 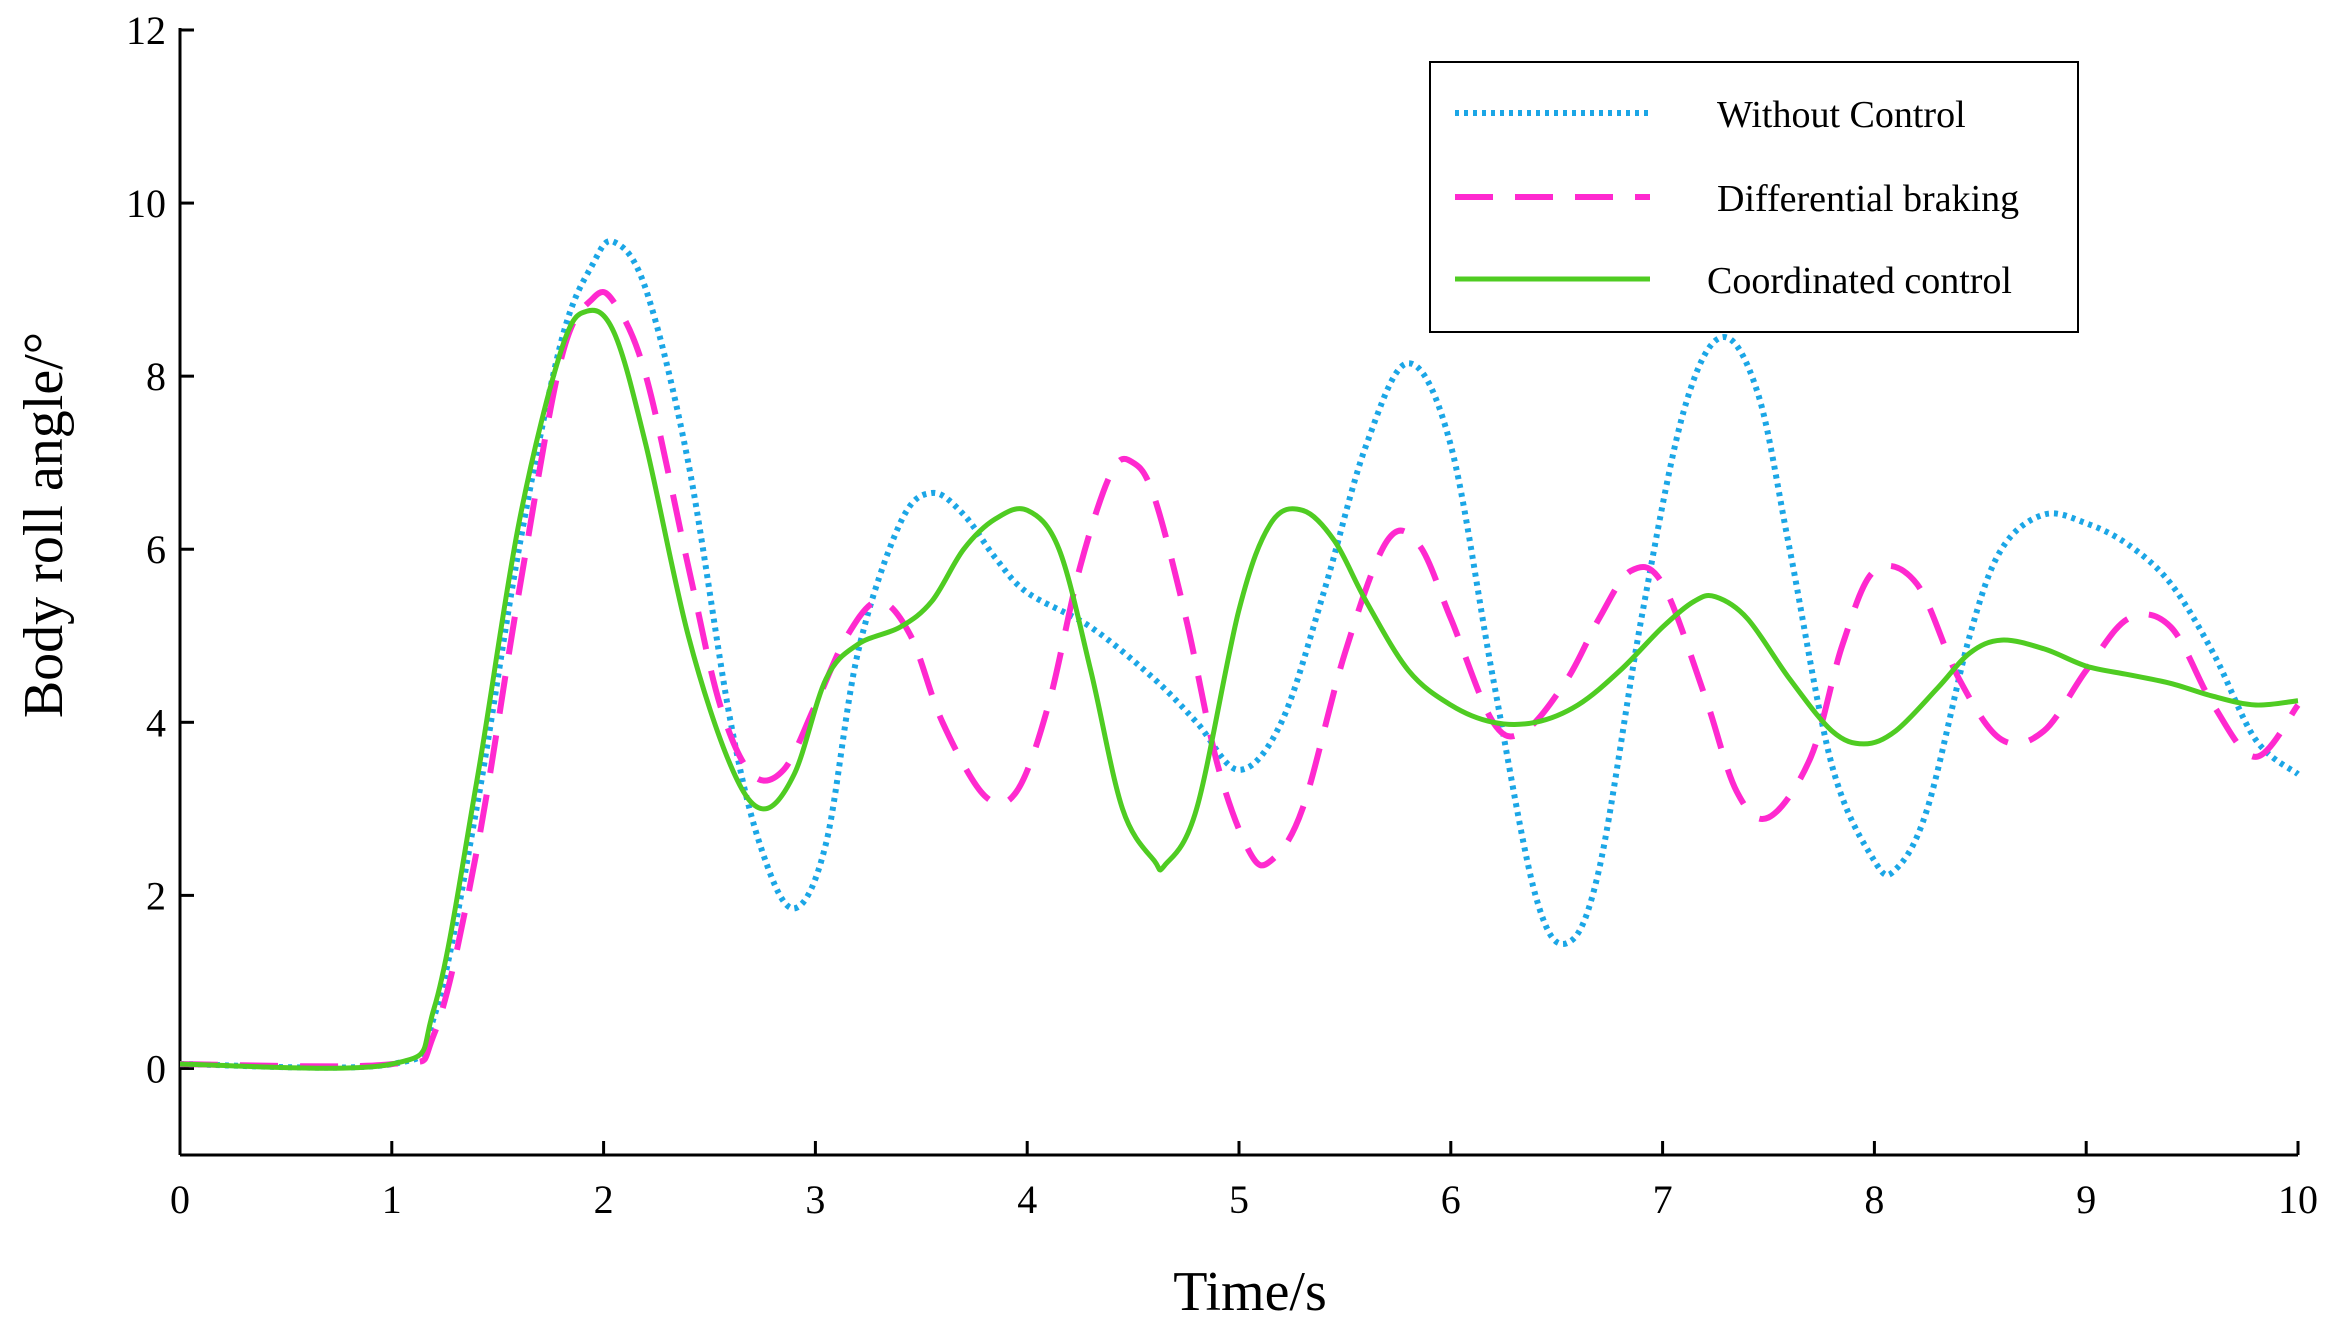 What do you see at coordinates (1663, 1199) in the screenshot?
I see `x-tick-label: 7` at bounding box center [1663, 1199].